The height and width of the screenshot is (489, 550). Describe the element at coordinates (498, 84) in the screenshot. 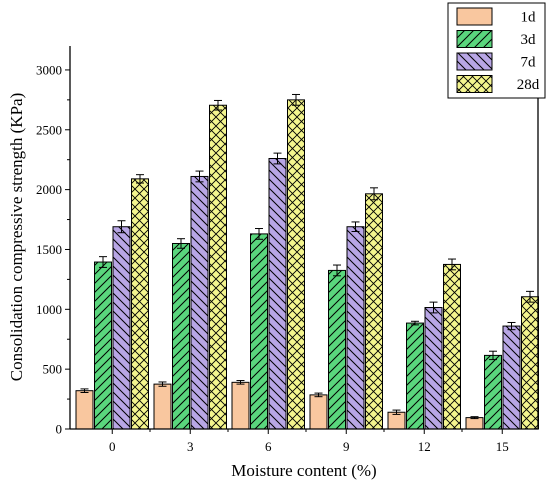

I see `legend-item-28d: 28d` at that location.